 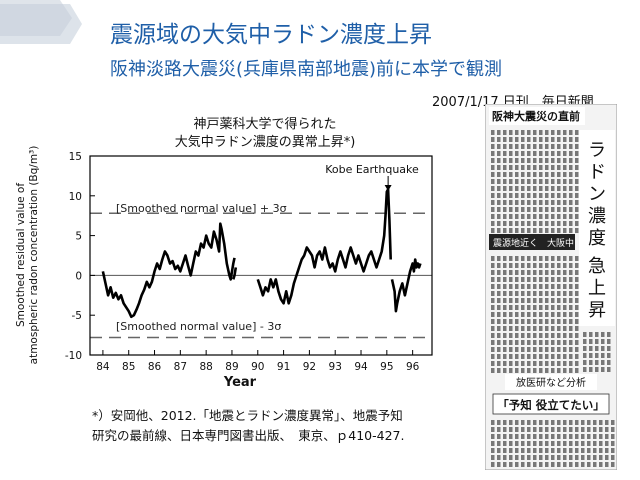 What do you see at coordinates (597, 266) in the screenshot?
I see `svg-text: 急` at bounding box center [597, 266].